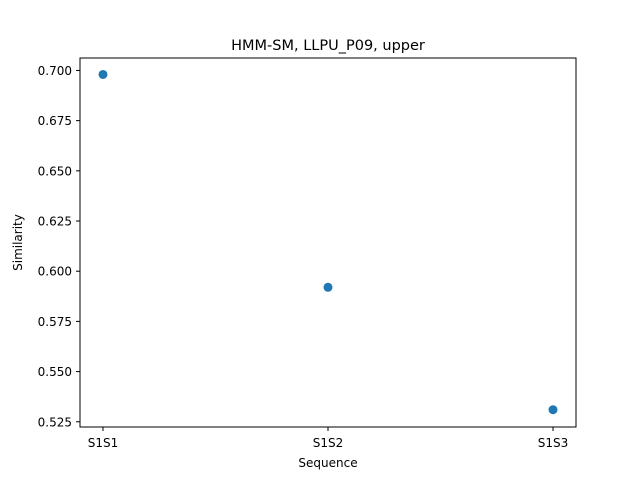 Image resolution: width=640 pixels, height=484 pixels. What do you see at coordinates (55, 222) in the screenshot?
I see `y-tick-label: 0.625` at bounding box center [55, 222].